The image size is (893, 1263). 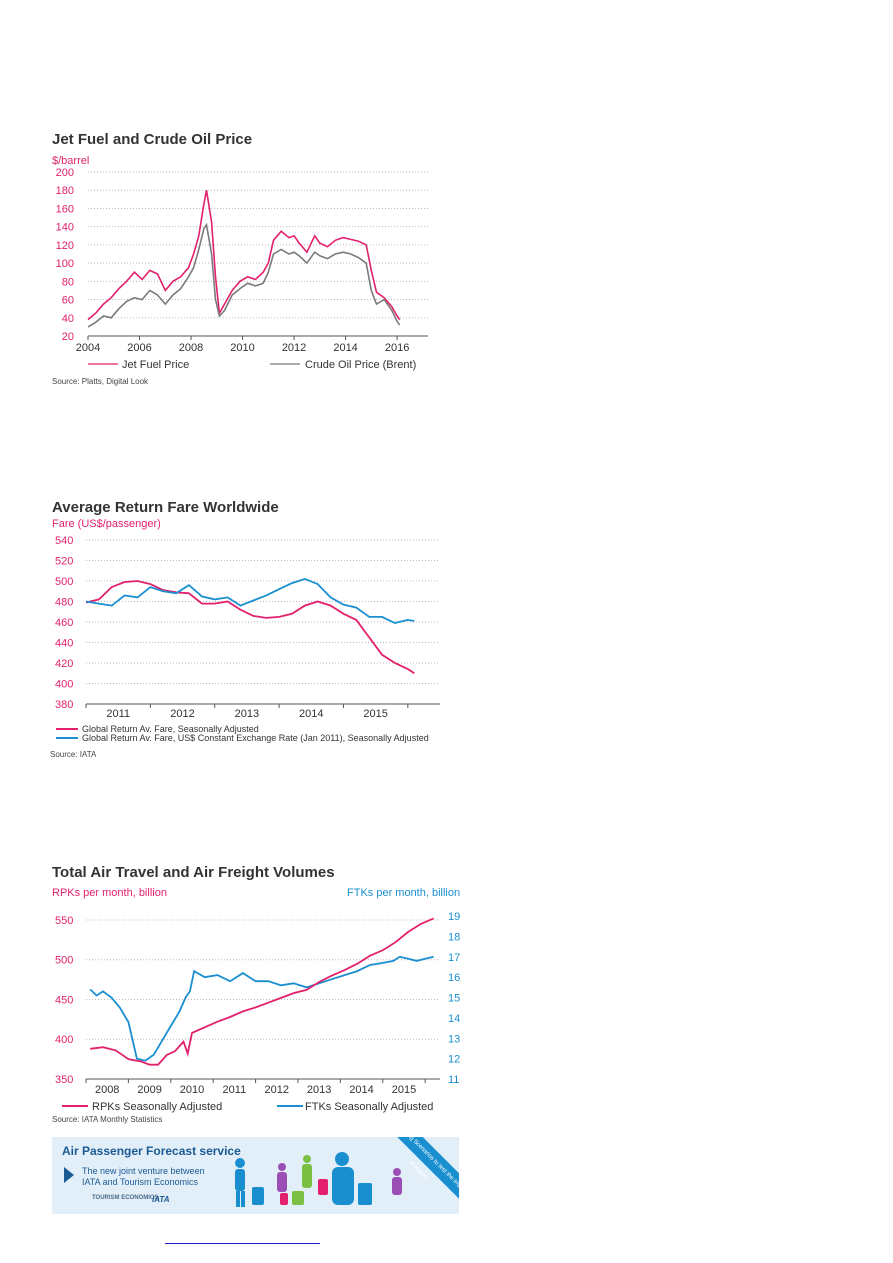 What do you see at coordinates (247, 714) in the screenshot?
I see `chart2-xtick-label: 2013` at bounding box center [247, 714].